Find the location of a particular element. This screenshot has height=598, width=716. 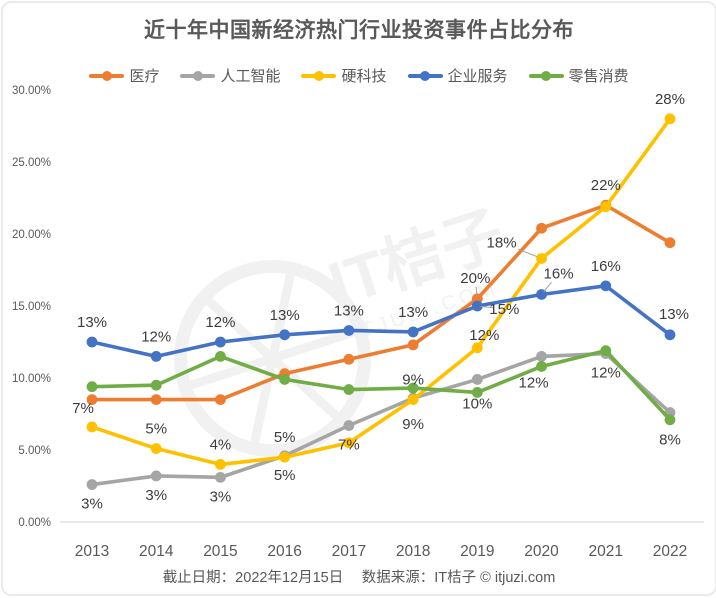

y-axis-tick-label: 5.00% is located at coordinates (34, 451).